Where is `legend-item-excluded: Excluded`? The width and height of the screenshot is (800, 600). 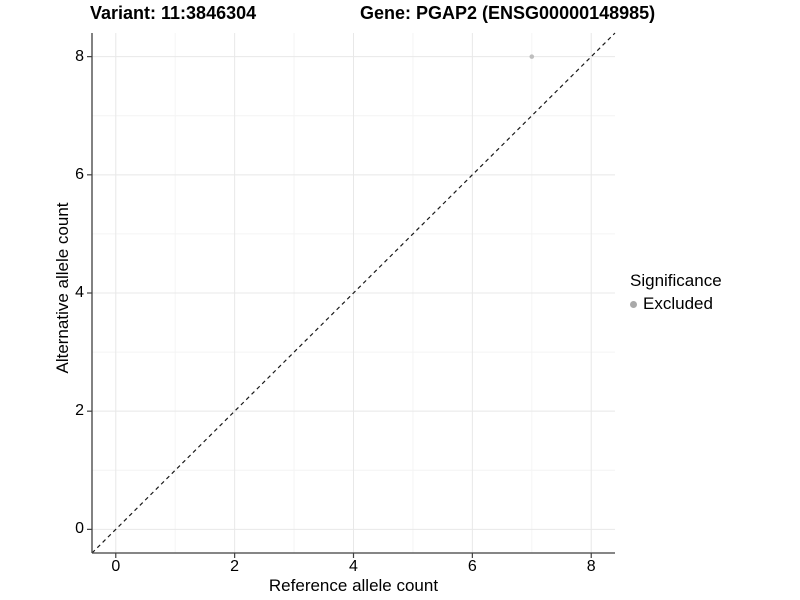 legend-item-excluded: Excluded is located at coordinates (676, 304).